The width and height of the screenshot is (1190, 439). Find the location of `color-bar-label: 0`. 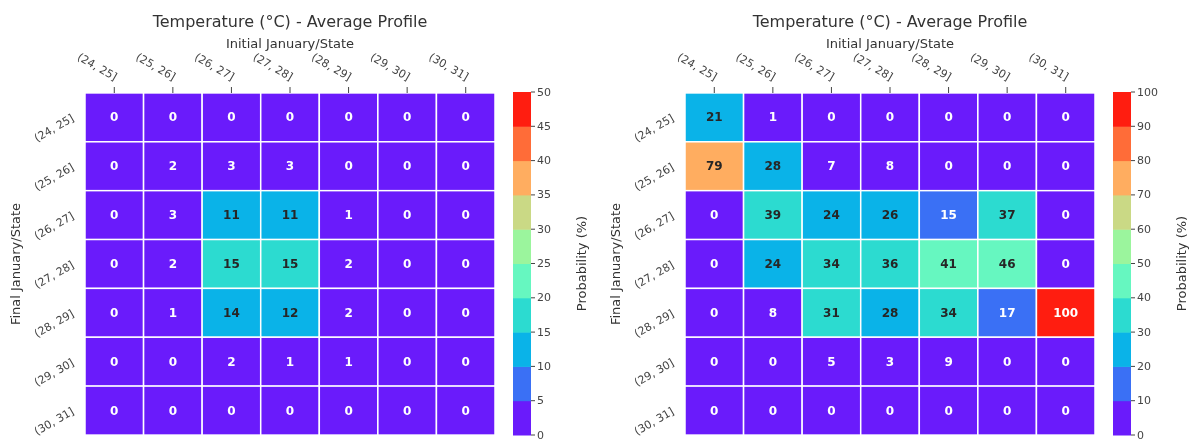

color-bar-label: 0 is located at coordinates (1140, 433).